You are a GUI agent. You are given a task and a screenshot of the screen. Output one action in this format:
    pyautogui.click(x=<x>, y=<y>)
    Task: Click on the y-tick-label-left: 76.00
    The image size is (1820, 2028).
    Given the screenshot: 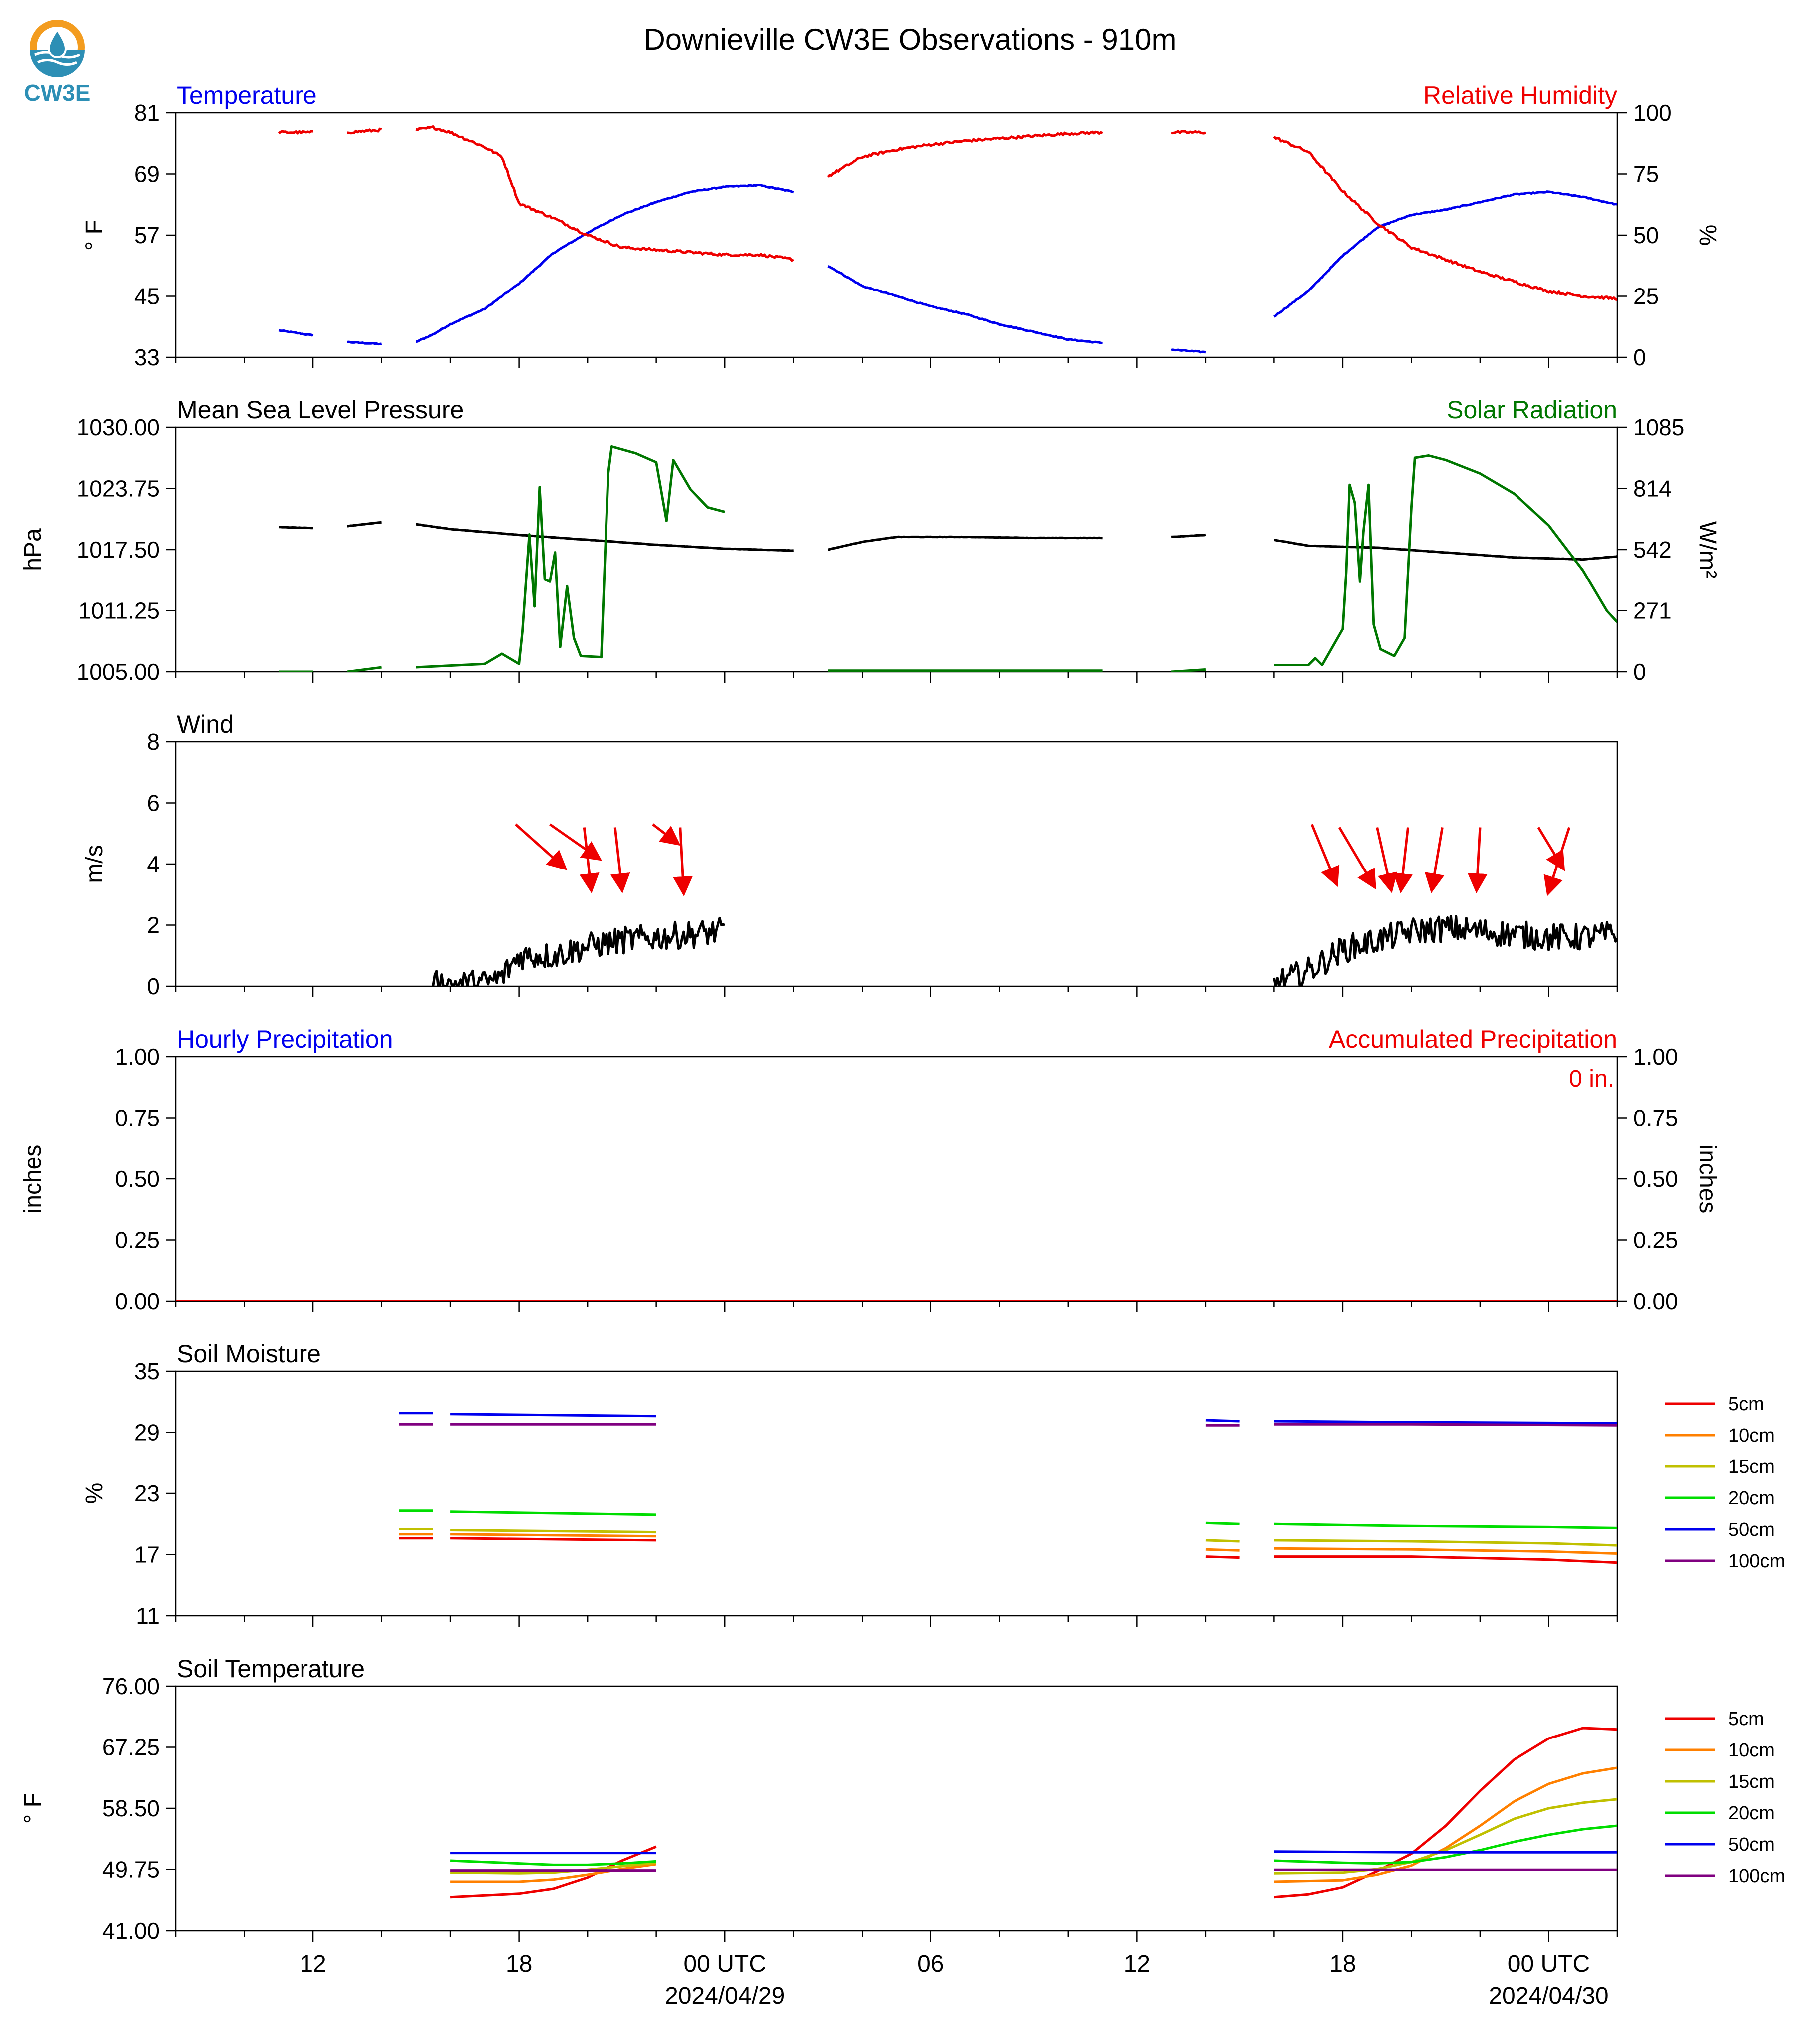 What is the action you would take?
    pyautogui.click(x=131, y=1686)
    